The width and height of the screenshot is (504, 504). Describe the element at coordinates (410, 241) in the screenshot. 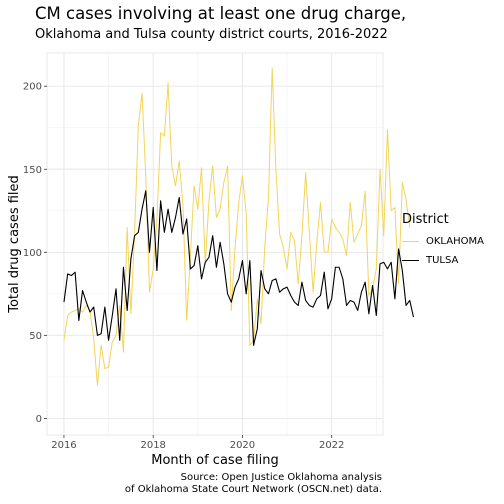

I see `legend-key-oklahoma` at that location.